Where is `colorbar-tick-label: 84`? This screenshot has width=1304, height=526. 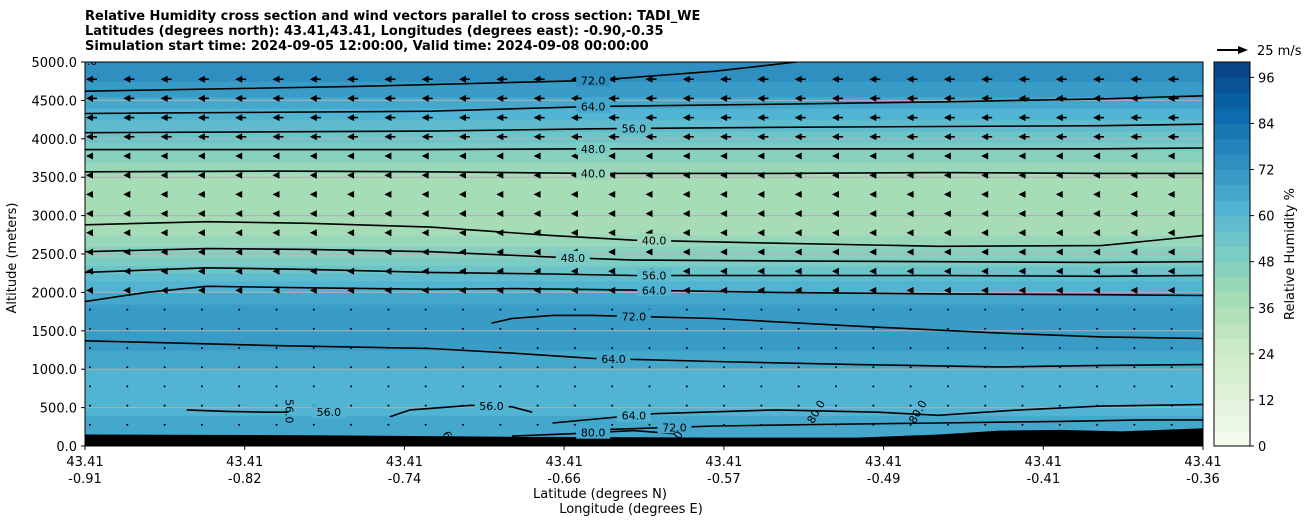 colorbar-tick-label: 84 is located at coordinates (1266, 124).